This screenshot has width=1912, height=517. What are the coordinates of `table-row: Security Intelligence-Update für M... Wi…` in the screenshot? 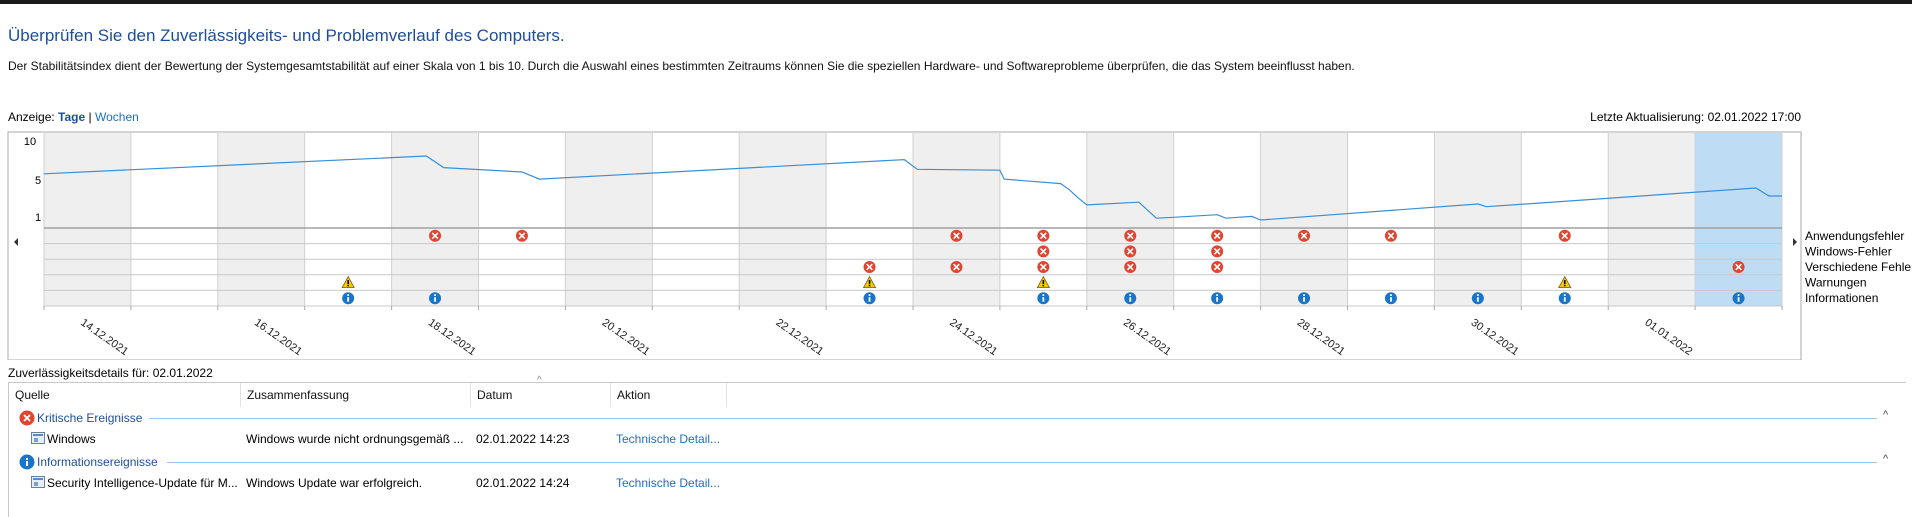 It's located at (957, 483).